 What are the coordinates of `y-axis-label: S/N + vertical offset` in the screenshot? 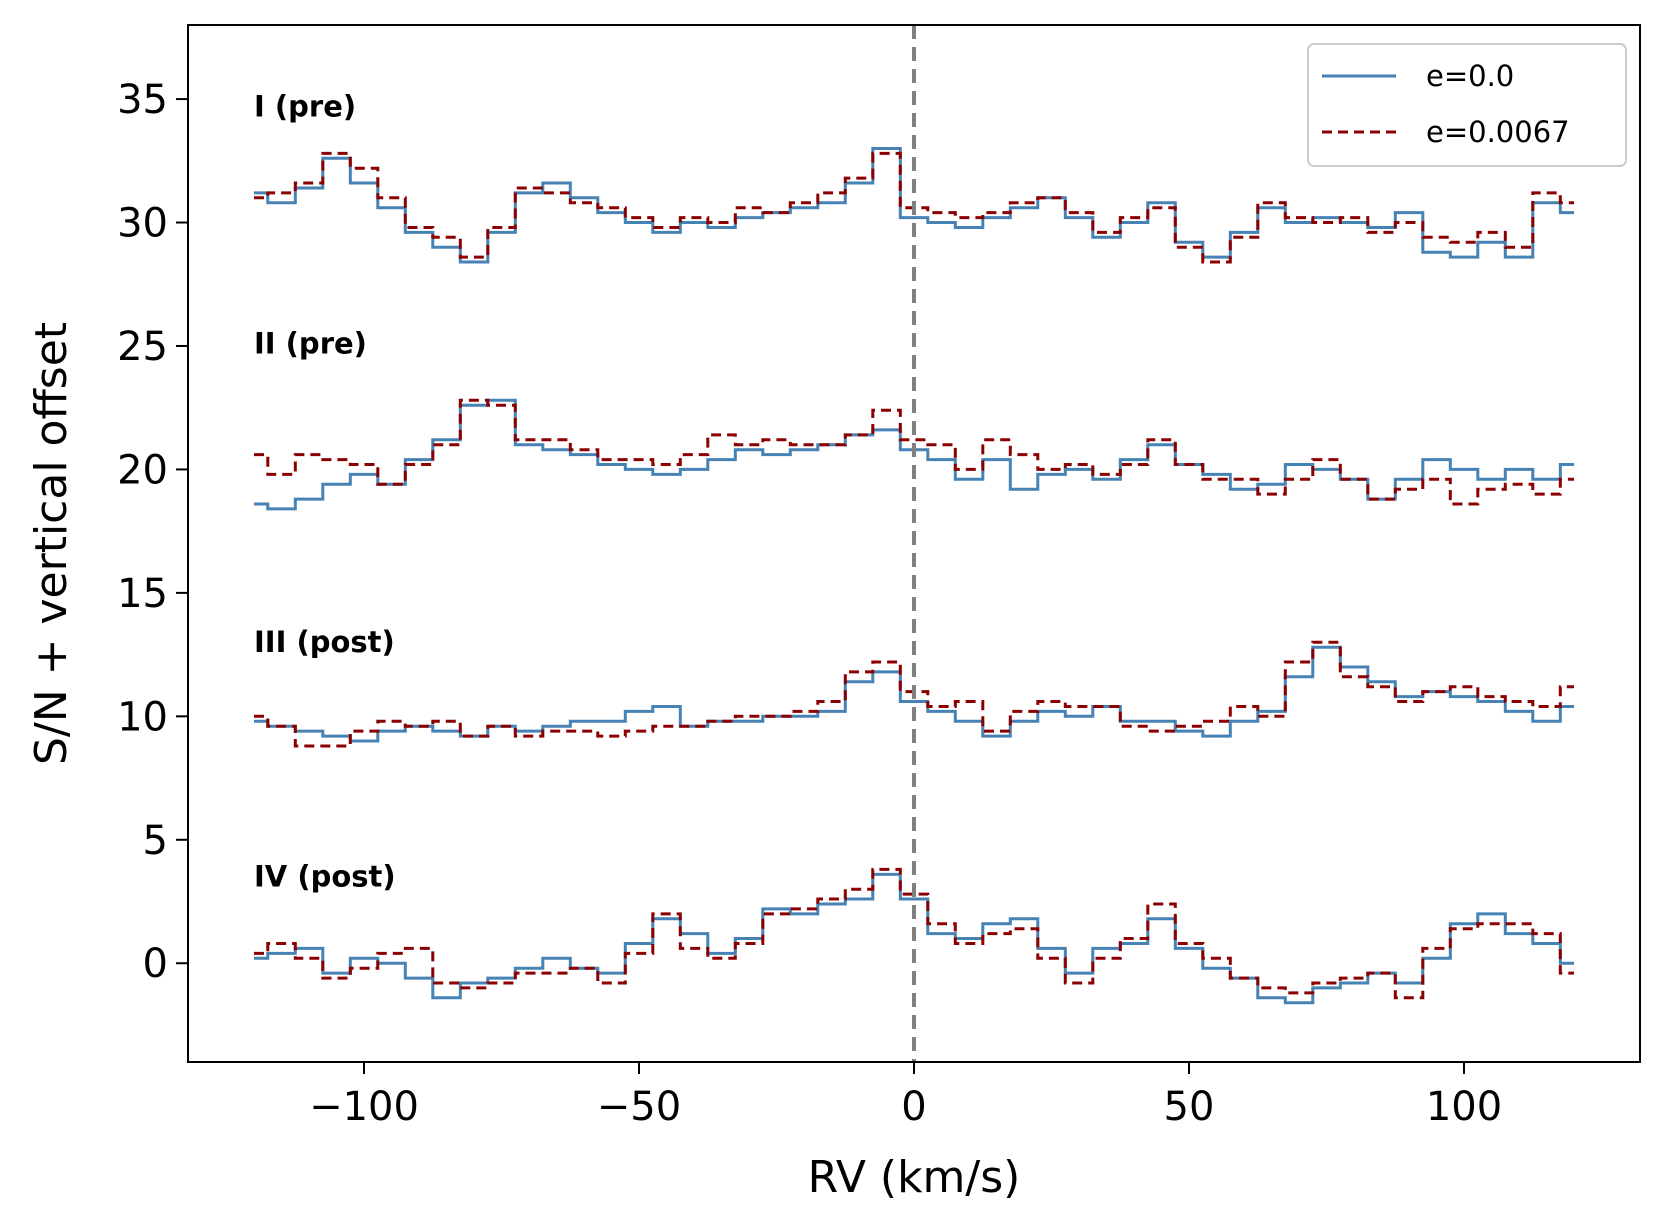 It's located at (51, 543).